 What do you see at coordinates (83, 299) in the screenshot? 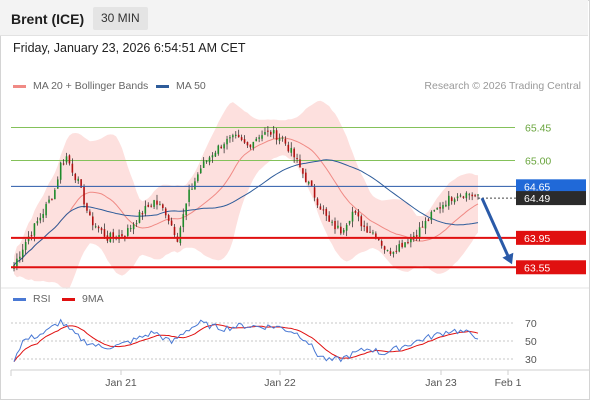
I see `legend-item-9ma: 9MA` at bounding box center [83, 299].